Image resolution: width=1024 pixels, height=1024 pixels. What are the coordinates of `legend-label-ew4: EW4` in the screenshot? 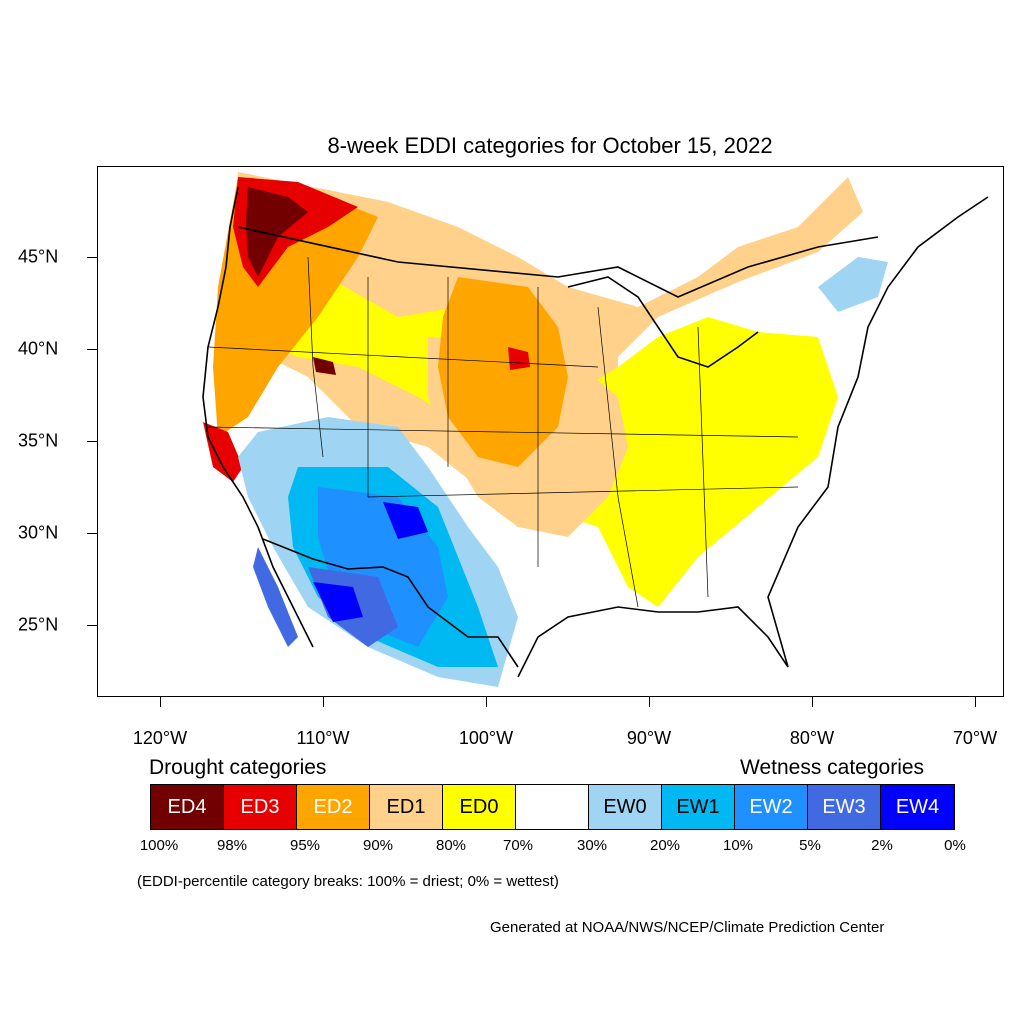 It's located at (917, 806).